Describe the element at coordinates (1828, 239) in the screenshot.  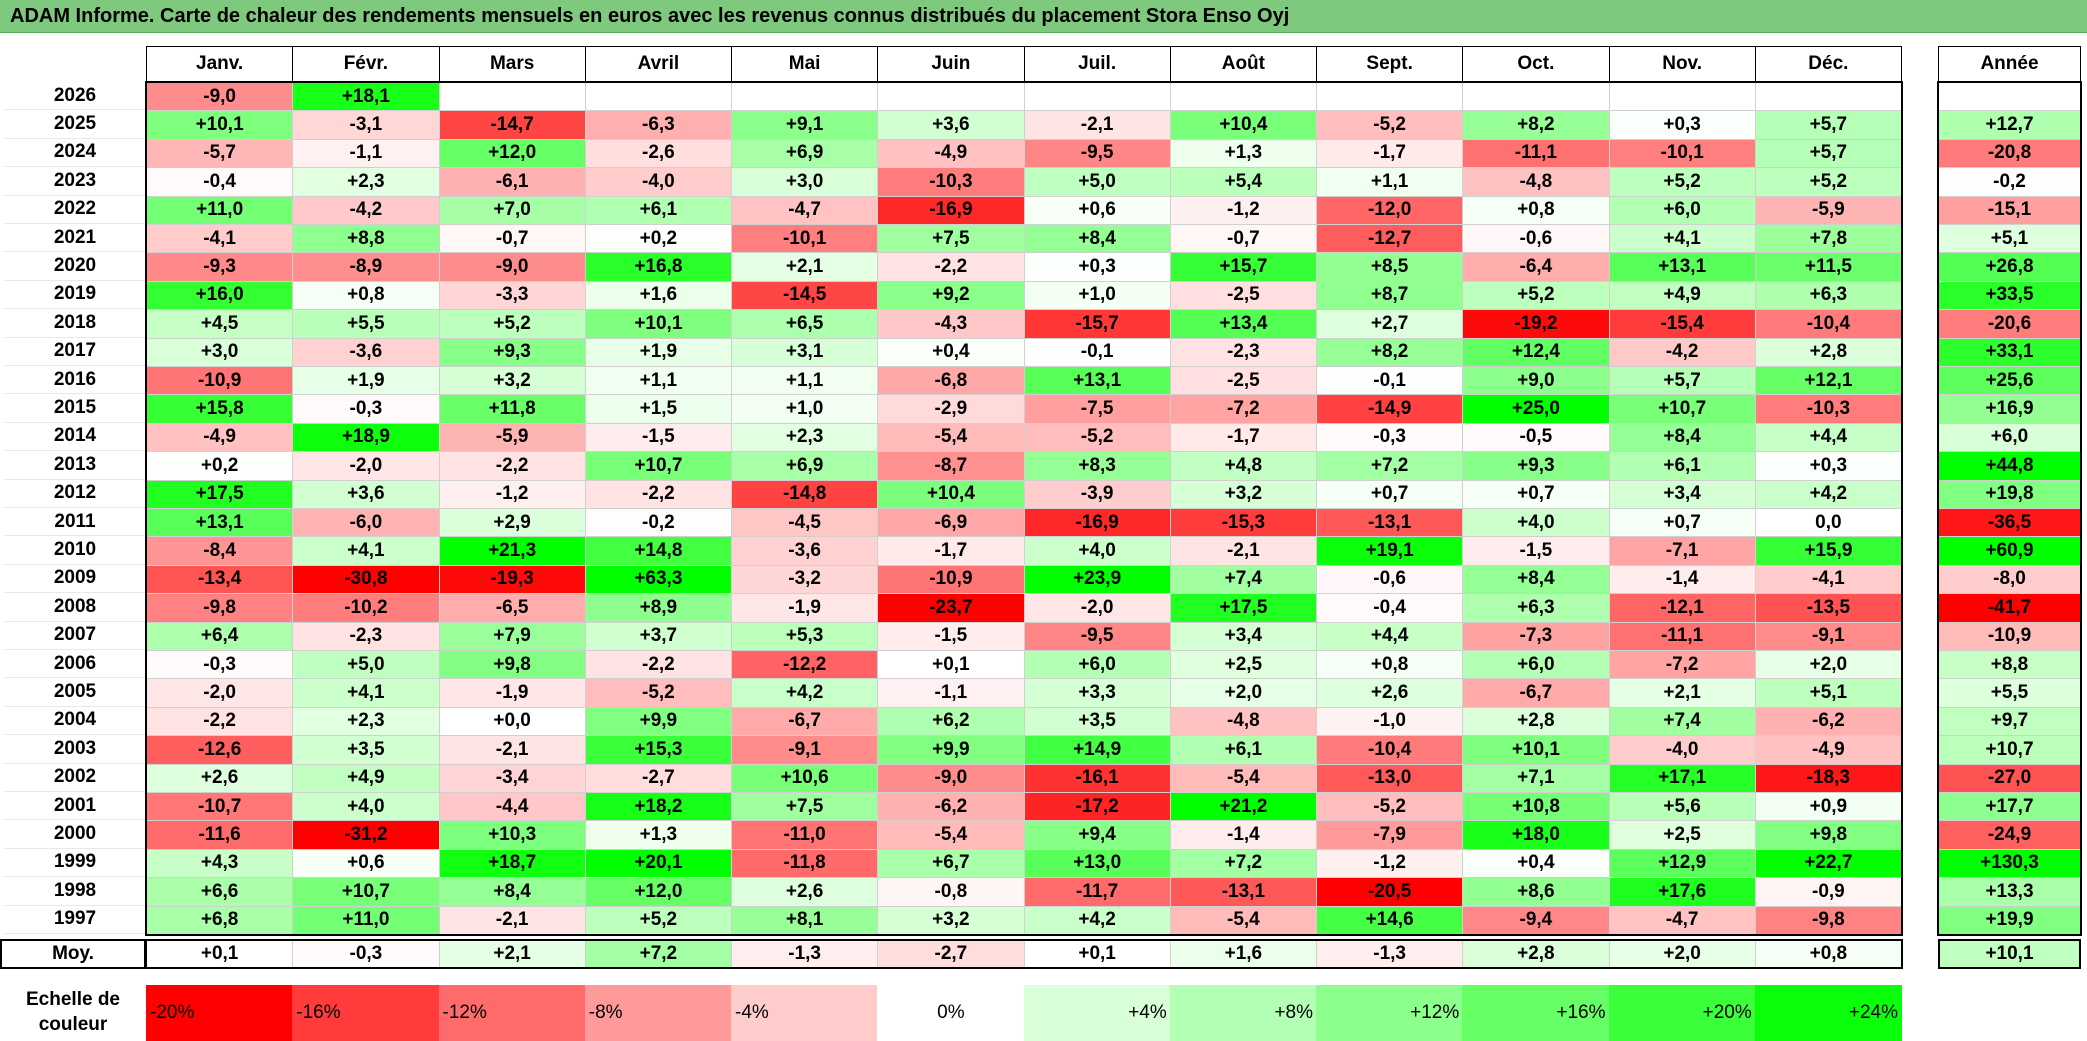
I see `heatmap-cell: +7,8` at that location.